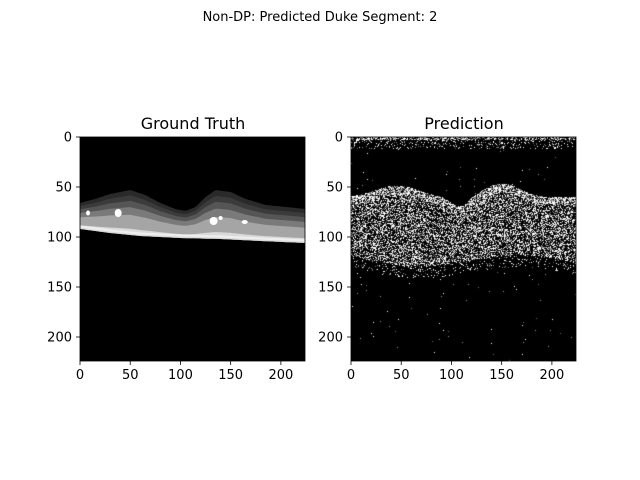 This screenshot has width=640, height=480. Describe the element at coordinates (463, 123) in the screenshot. I see `prediction-title: Prediction` at that location.